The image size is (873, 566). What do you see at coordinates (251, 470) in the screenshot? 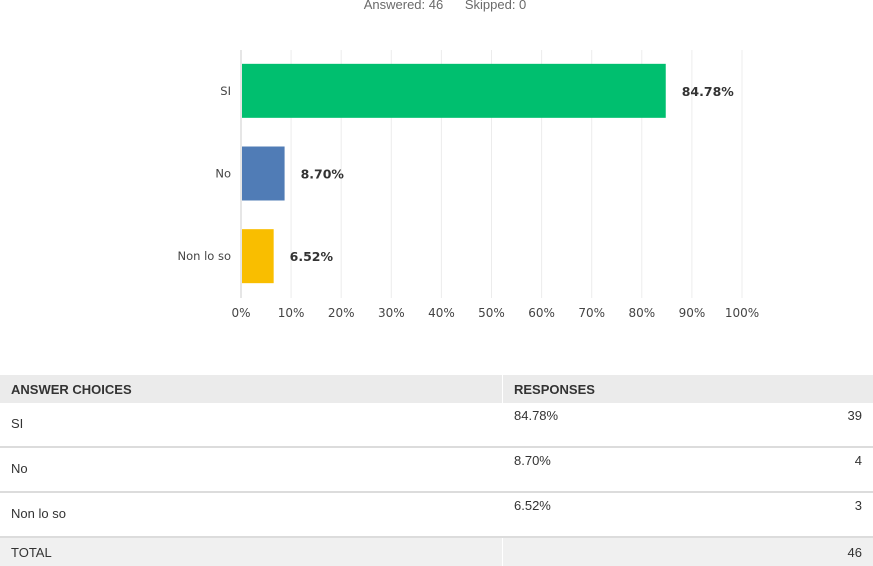
I see `choice: No` at bounding box center [251, 470].